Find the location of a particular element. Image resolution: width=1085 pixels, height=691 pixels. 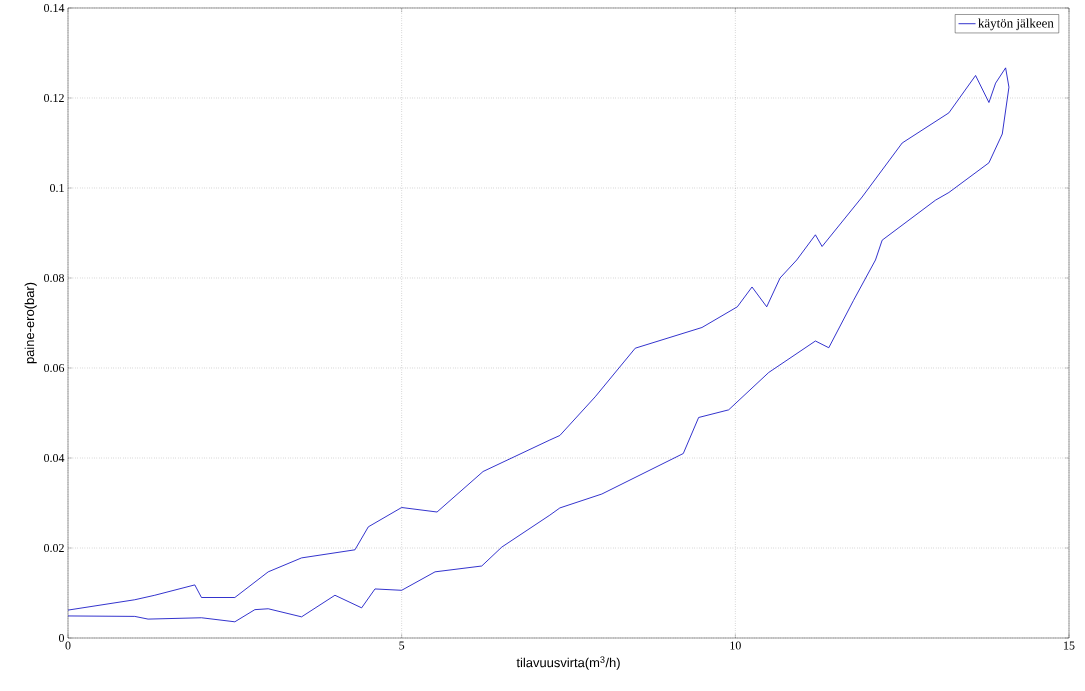

x-tick-label: 15 is located at coordinates (1069, 645).